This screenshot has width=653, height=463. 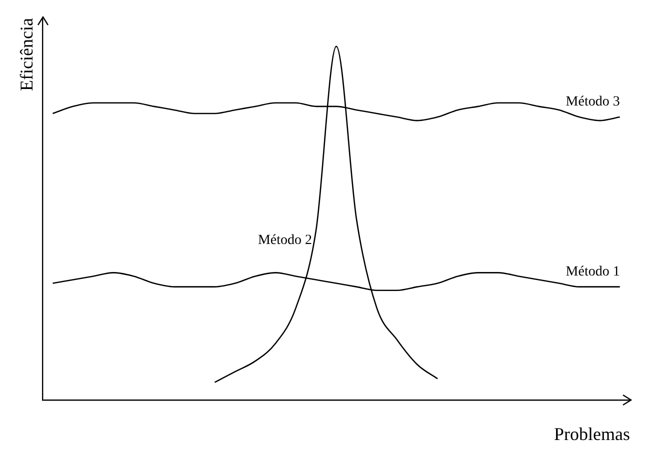 I want to click on y-axis-title: Eficiência, so click(x=26, y=54).